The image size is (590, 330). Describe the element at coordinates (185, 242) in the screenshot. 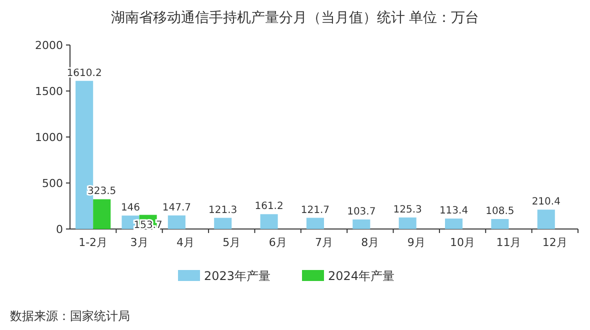

I see `x-tick-label: 4月` at that location.